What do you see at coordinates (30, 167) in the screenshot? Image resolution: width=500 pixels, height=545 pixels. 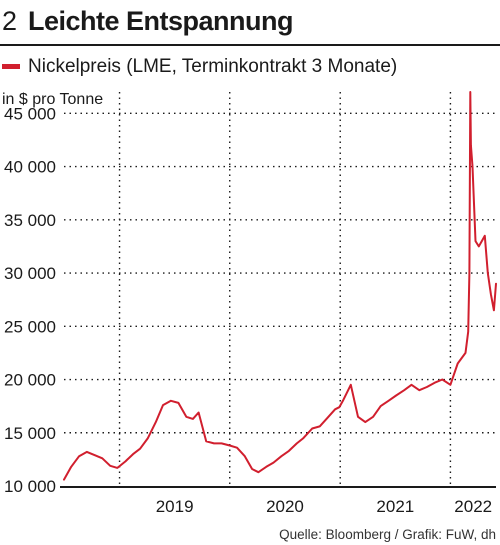 I see `y-tick-label: 40 000` at bounding box center [30, 167].